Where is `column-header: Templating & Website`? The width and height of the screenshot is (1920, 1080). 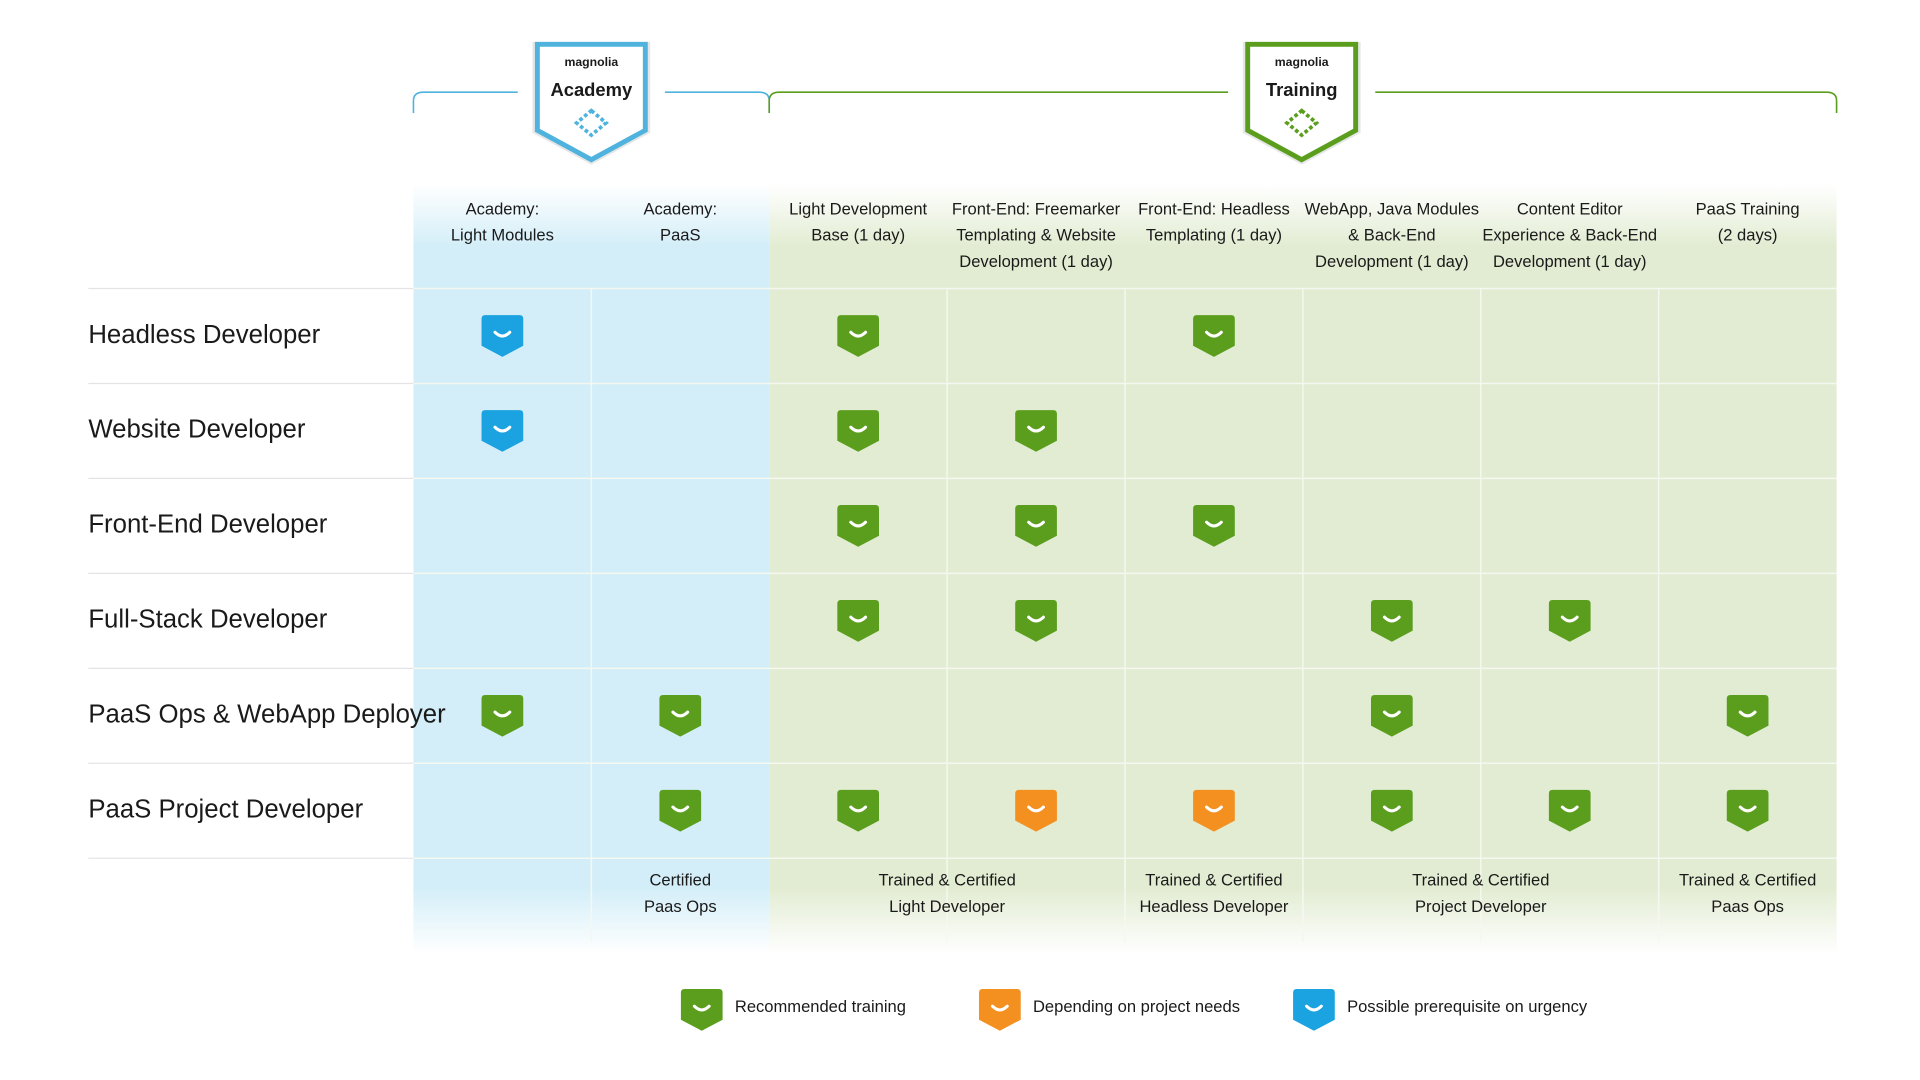 column-header: Templating & Website is located at coordinates (1036, 235).